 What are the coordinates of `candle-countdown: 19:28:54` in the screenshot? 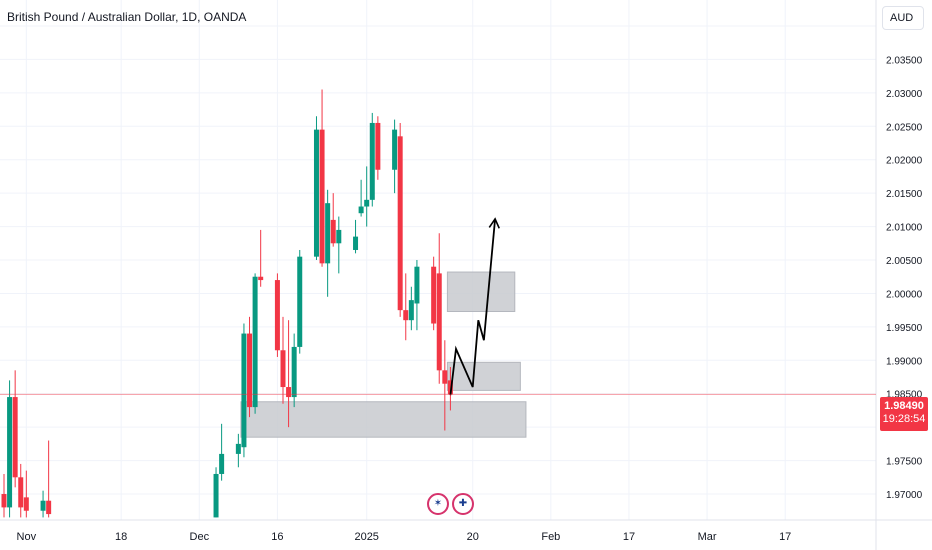 It's located at (904, 419).